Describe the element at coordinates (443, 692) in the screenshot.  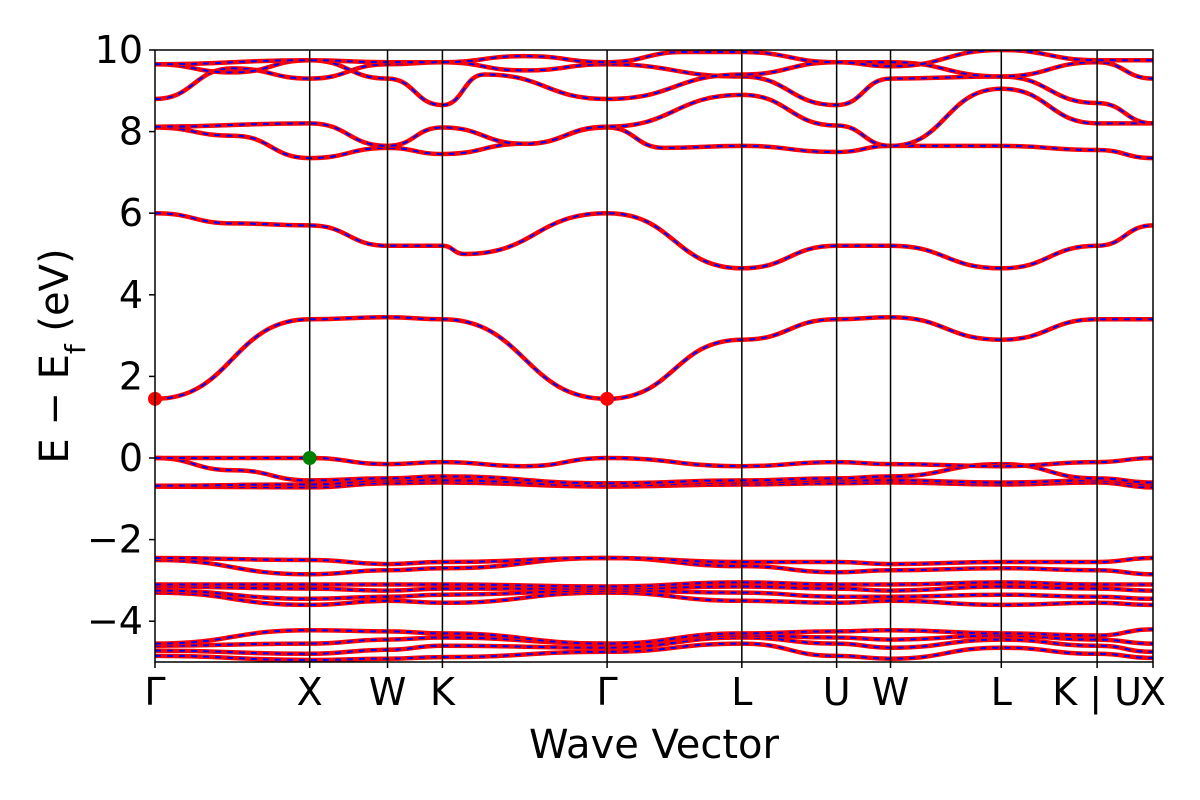
I see `x-tick-label: K` at that location.